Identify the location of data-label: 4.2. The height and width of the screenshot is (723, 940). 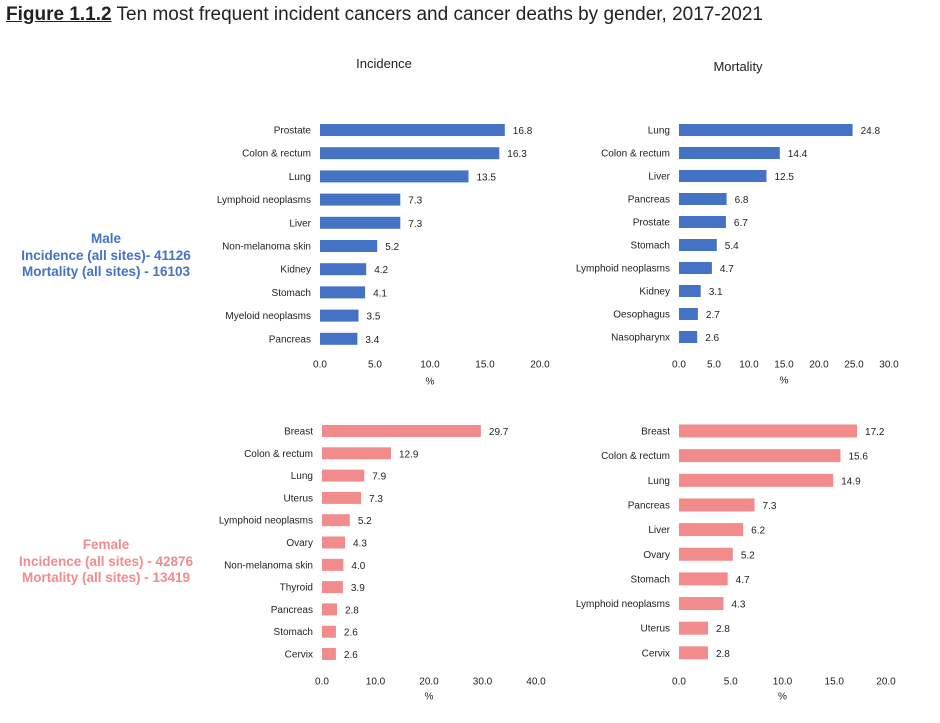
(381, 270).